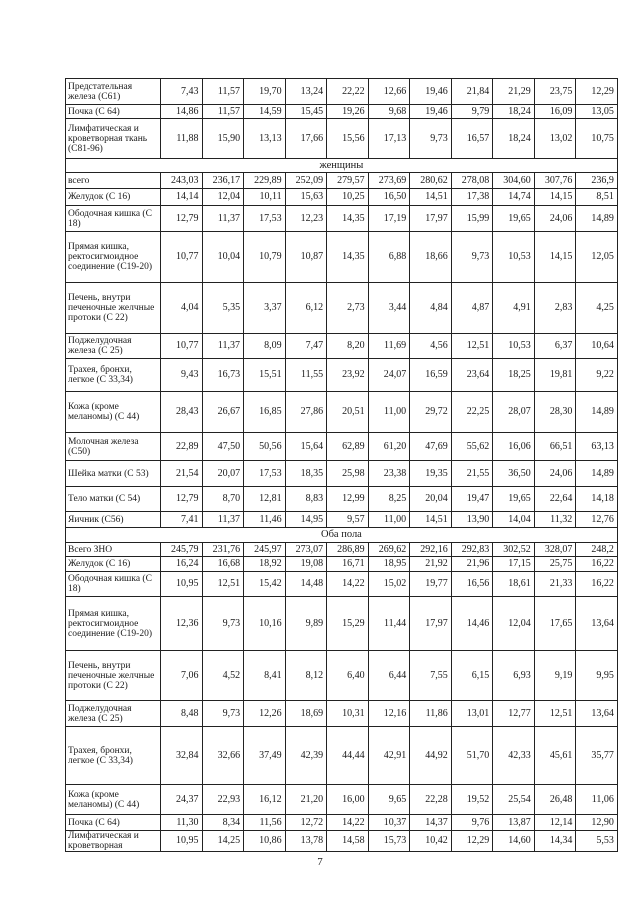 This screenshot has height=905, width=640. I want to click on cell-value: 12,66, so click(389, 91).